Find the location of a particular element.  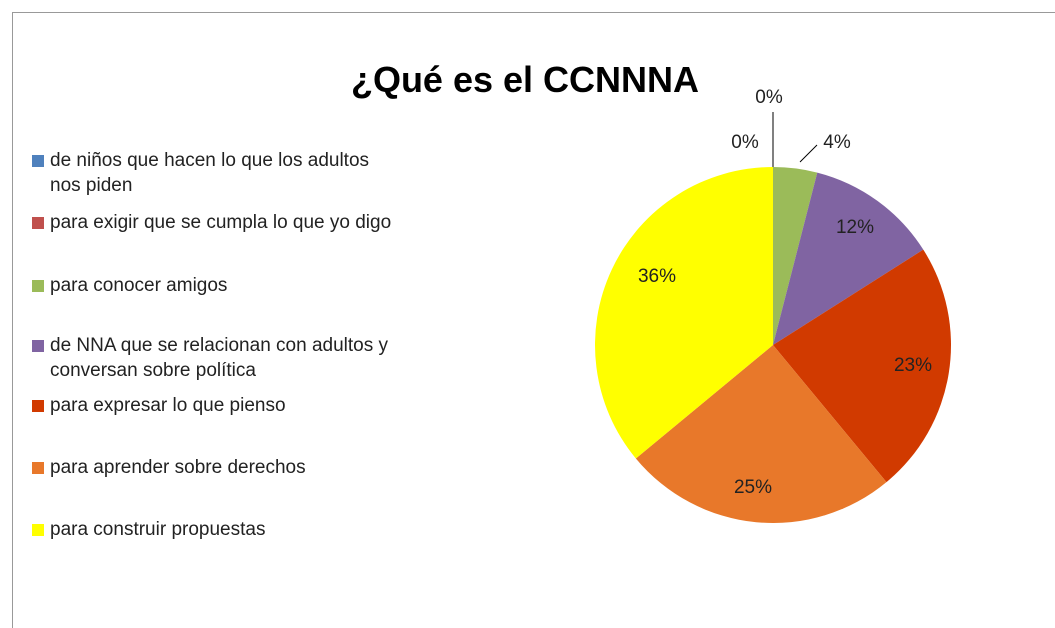

legend-label: para aprender sobre derechos is located at coordinates (178, 467).